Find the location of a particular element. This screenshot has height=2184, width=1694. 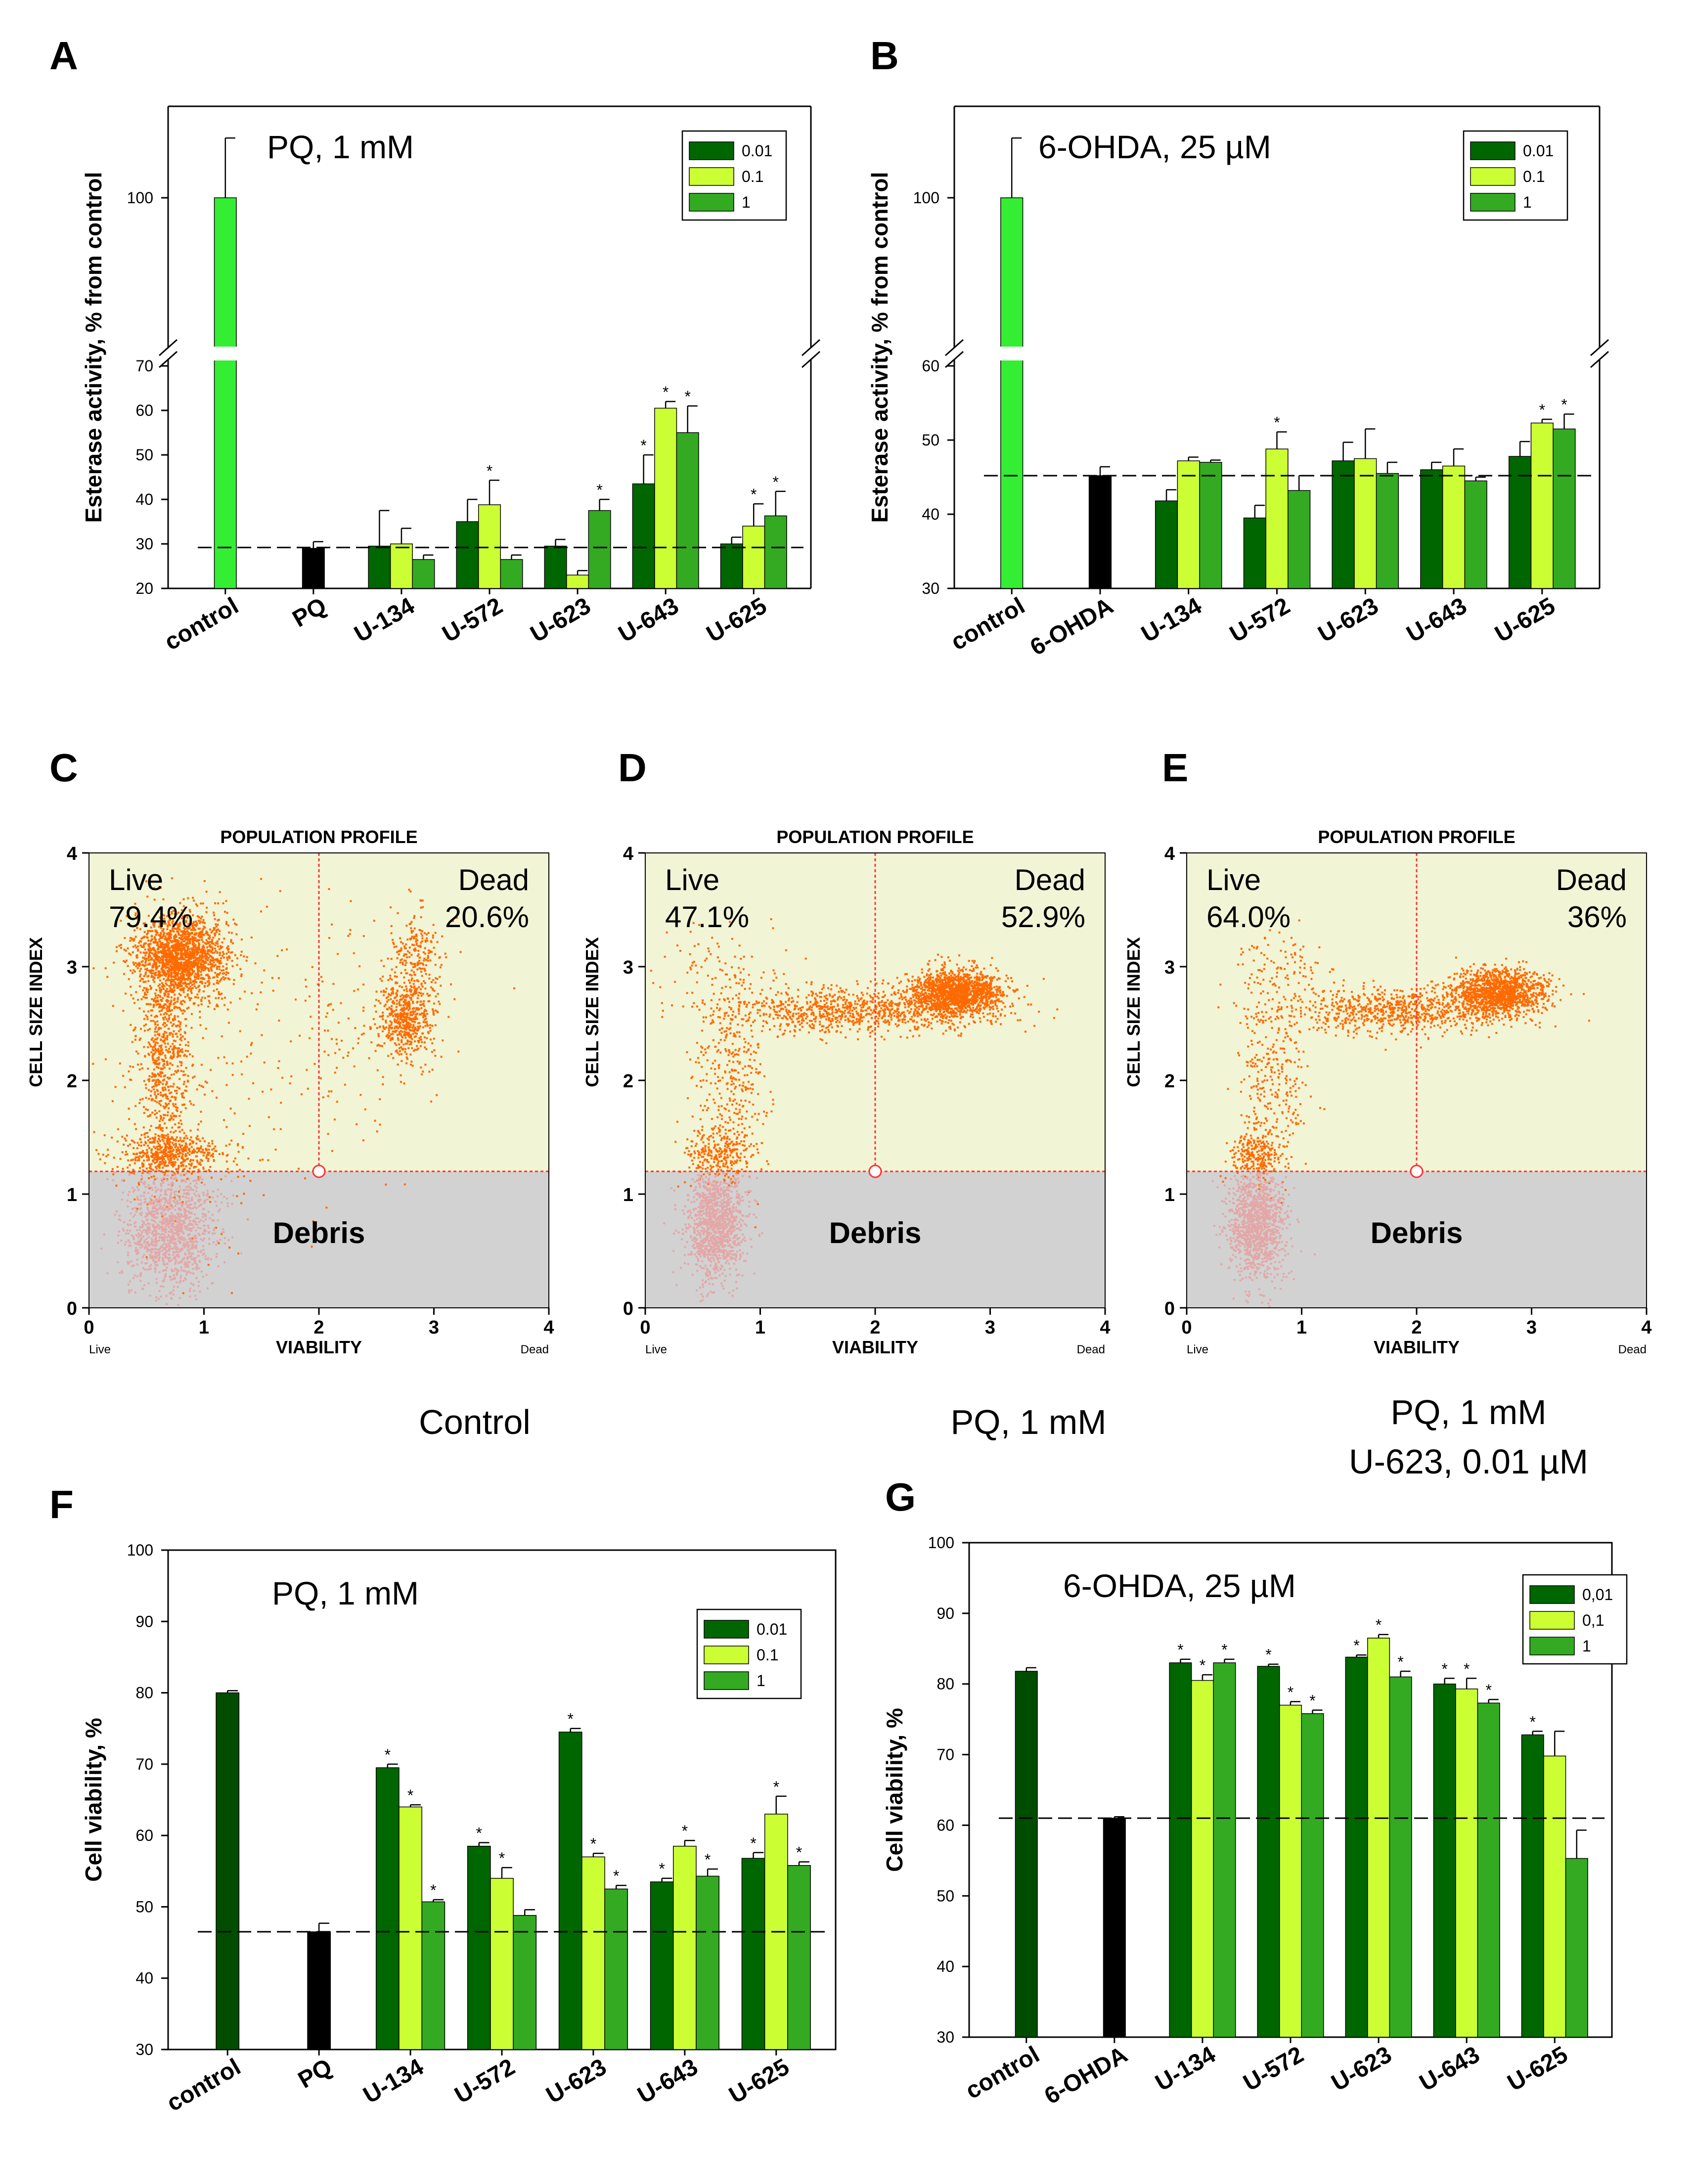

x-tick-label: 2 is located at coordinates (1416, 1327).